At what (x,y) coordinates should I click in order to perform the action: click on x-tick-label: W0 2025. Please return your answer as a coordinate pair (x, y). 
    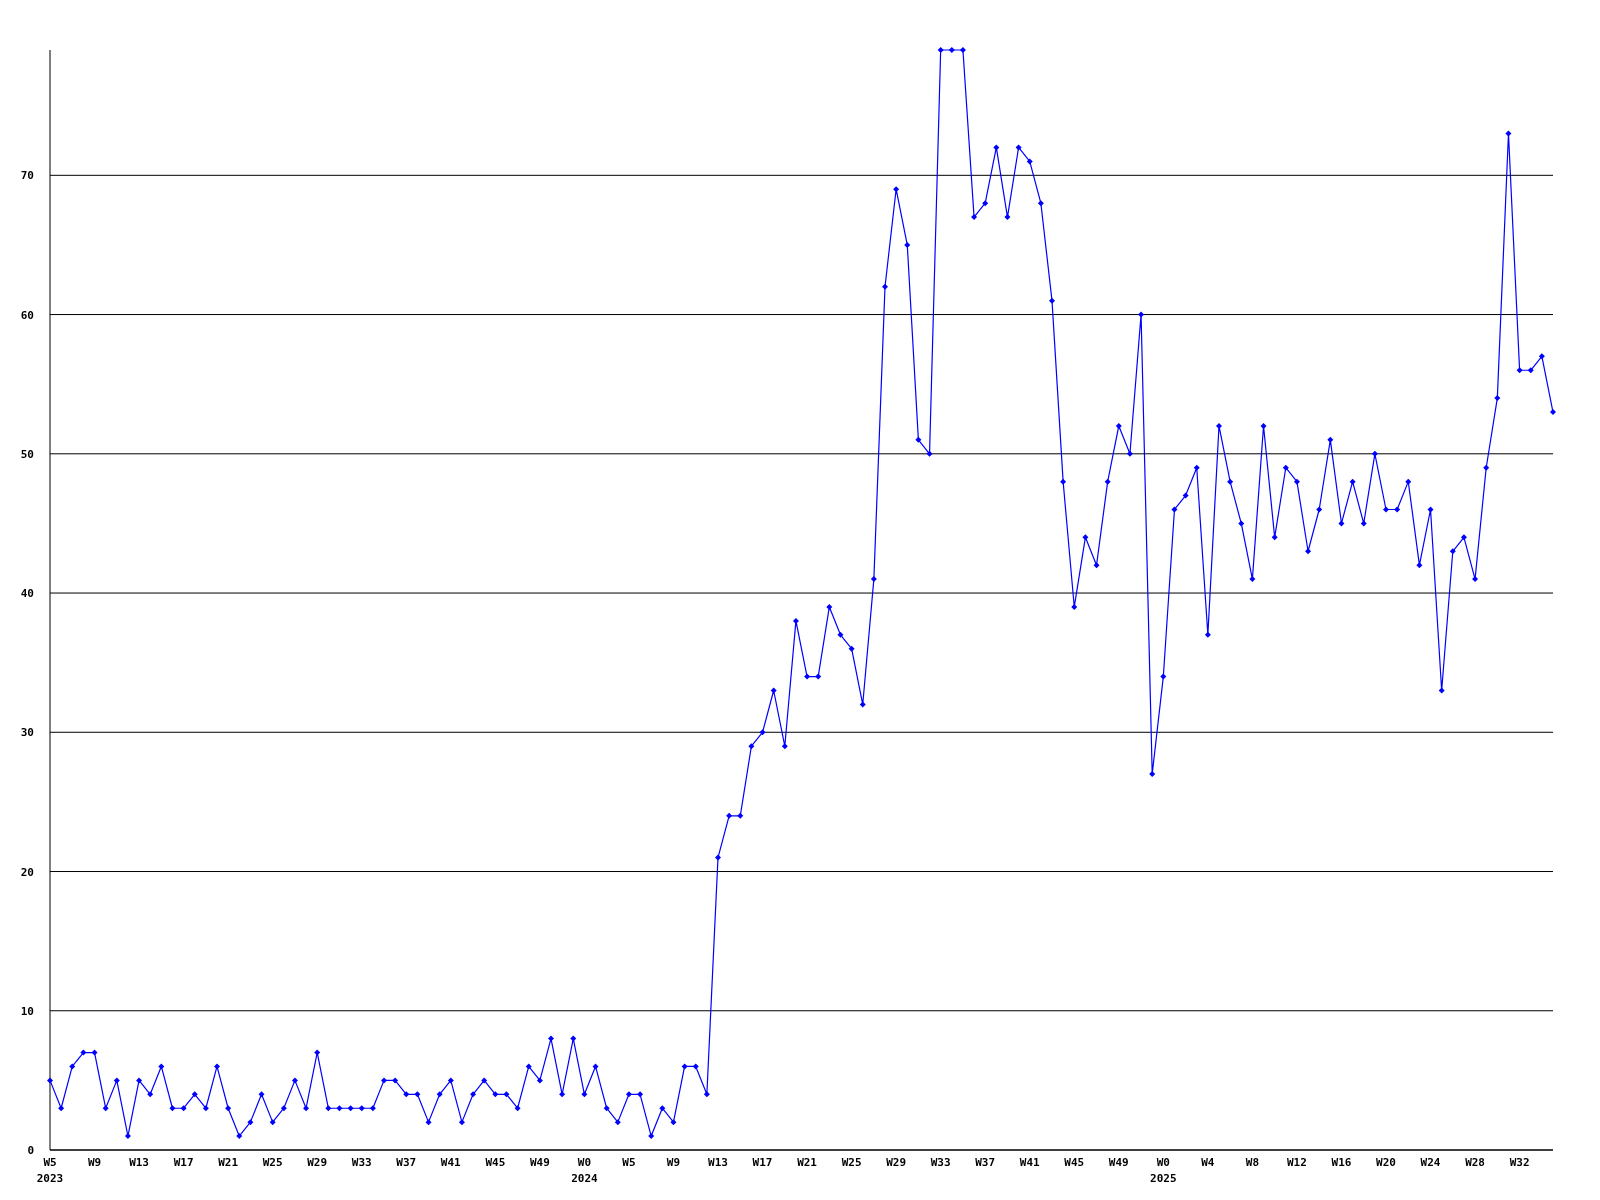
    Looking at the image, I should click on (1163, 1170).